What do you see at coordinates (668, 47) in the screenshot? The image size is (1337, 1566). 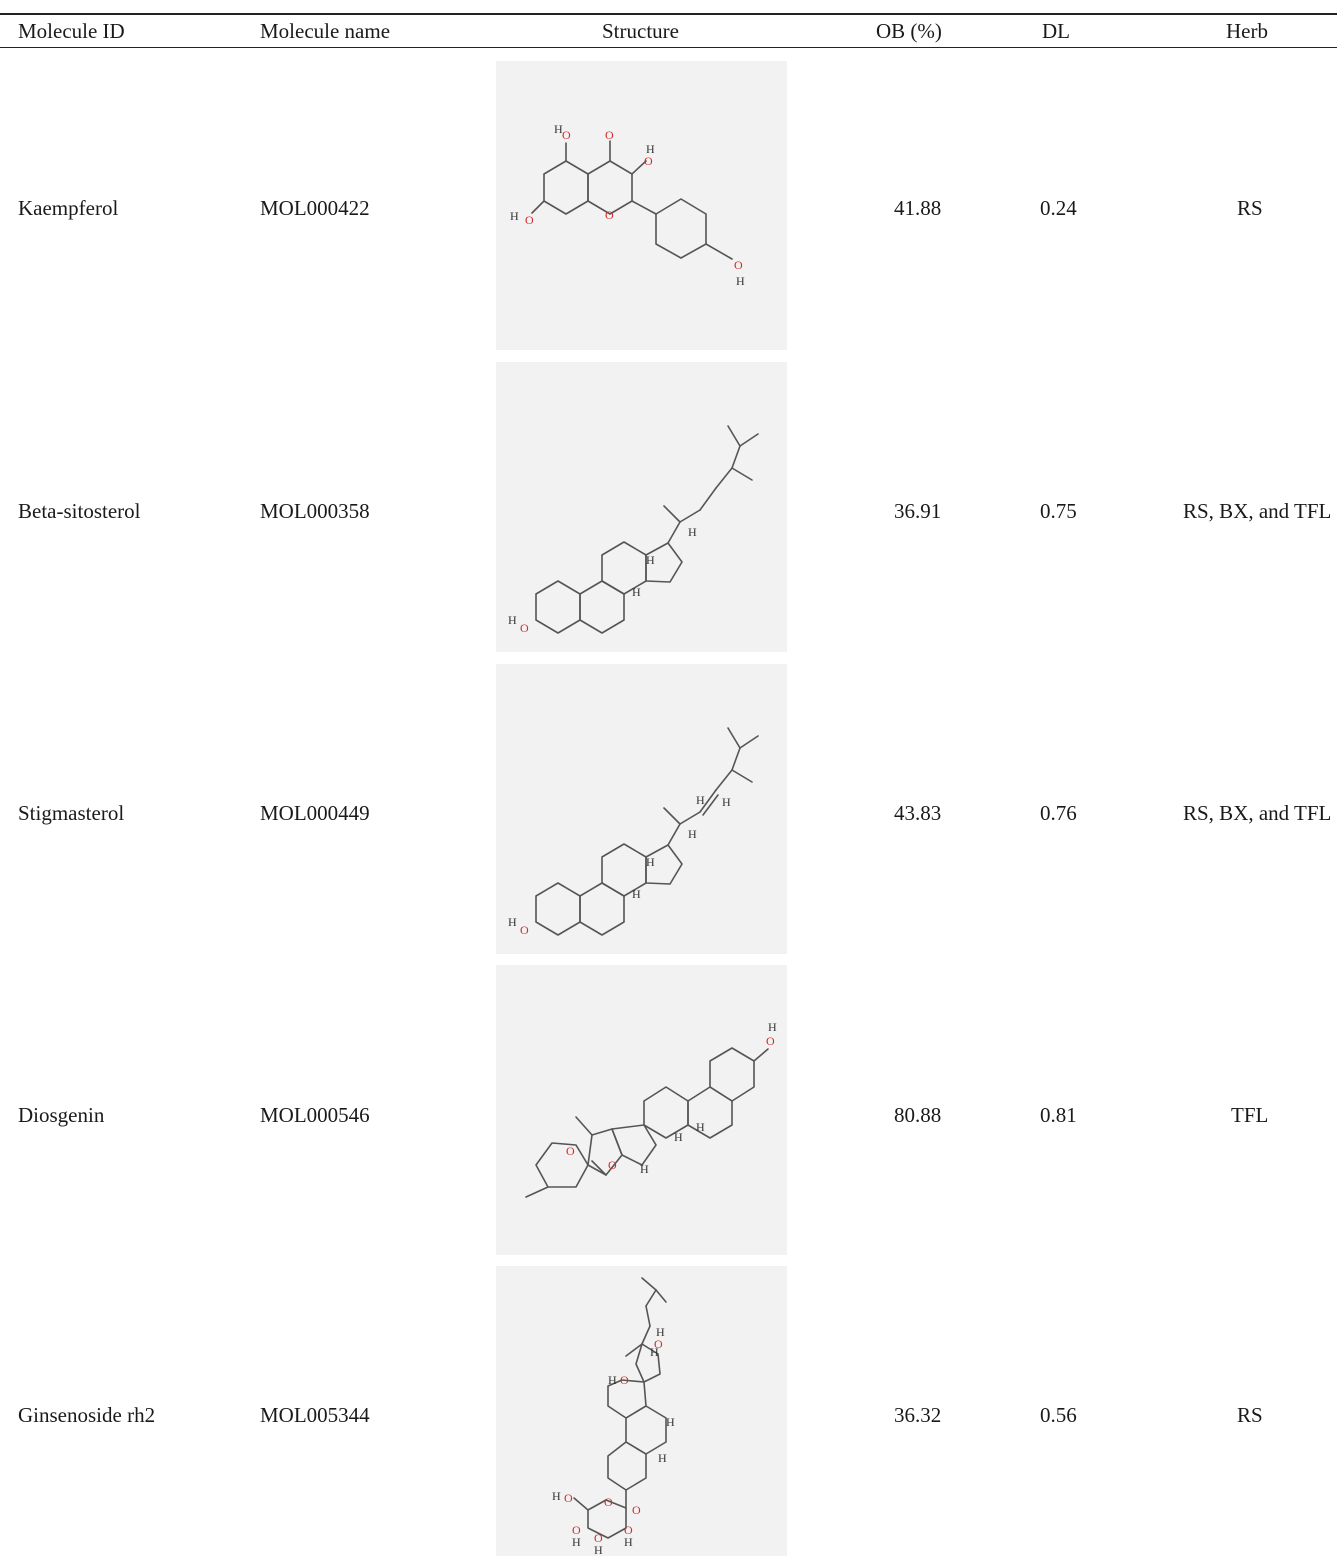 I see `table-header-rule` at bounding box center [668, 47].